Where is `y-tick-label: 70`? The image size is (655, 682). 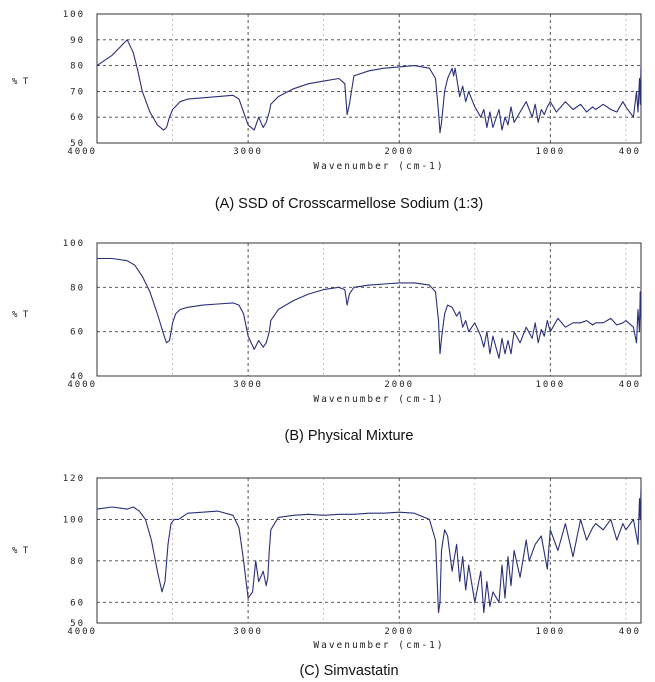 y-tick-label: 70 is located at coordinates (77, 92).